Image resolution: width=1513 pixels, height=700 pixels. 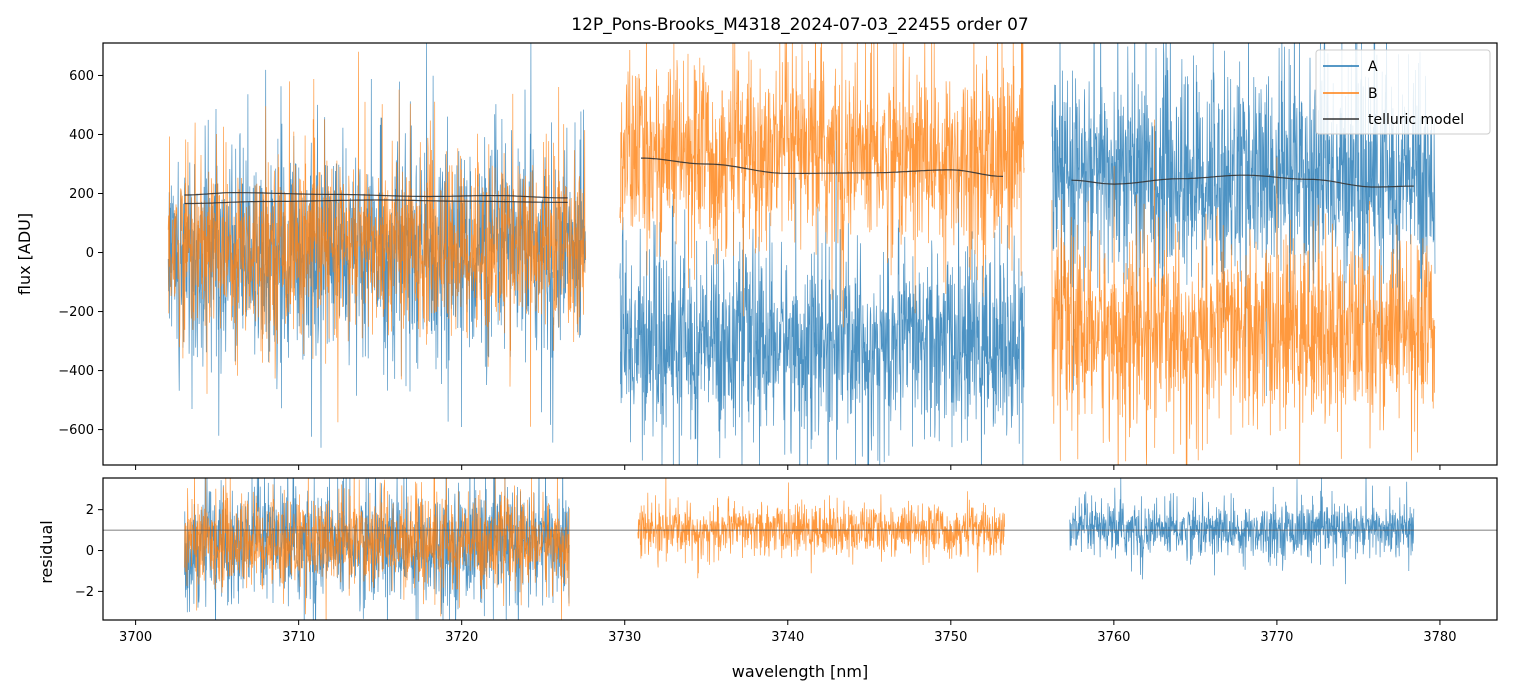 What do you see at coordinates (799, 181) in the screenshot?
I see `telluric-model-lines` at bounding box center [799, 181].